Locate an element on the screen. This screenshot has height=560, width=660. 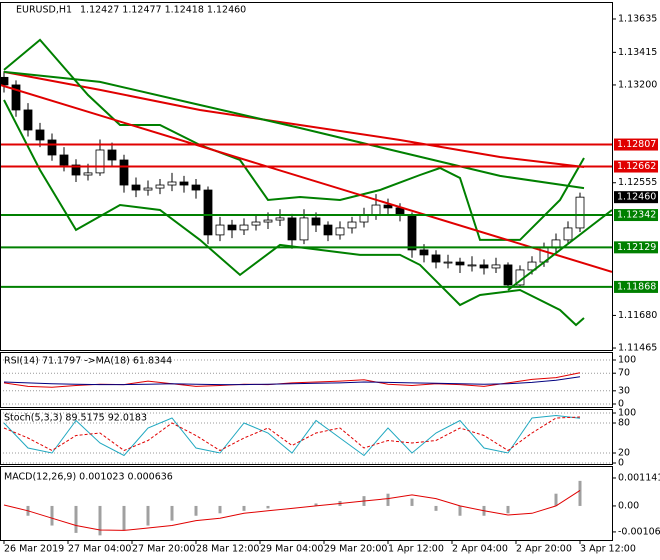
panel-title: Stoch(5,3,3) 89.5175 92.0183 is located at coordinates (75, 418).